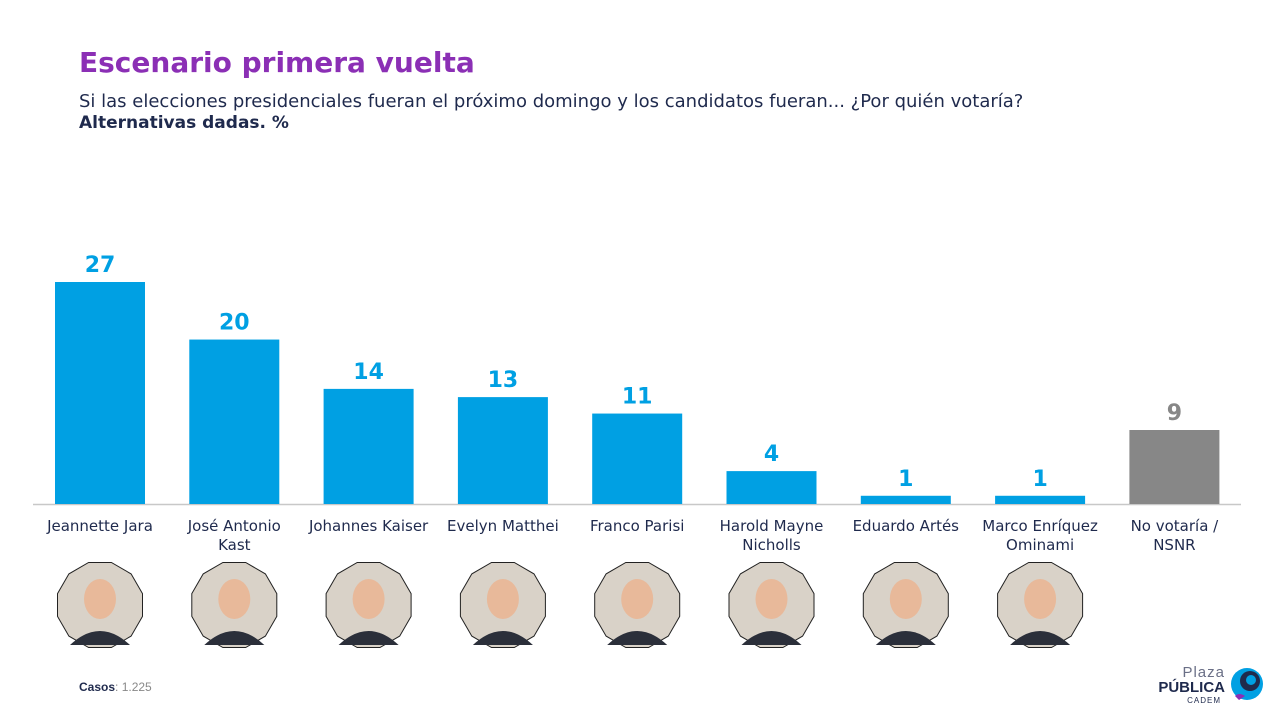  What do you see at coordinates (503, 380) in the screenshot?
I see `data-label: 13` at bounding box center [503, 380].